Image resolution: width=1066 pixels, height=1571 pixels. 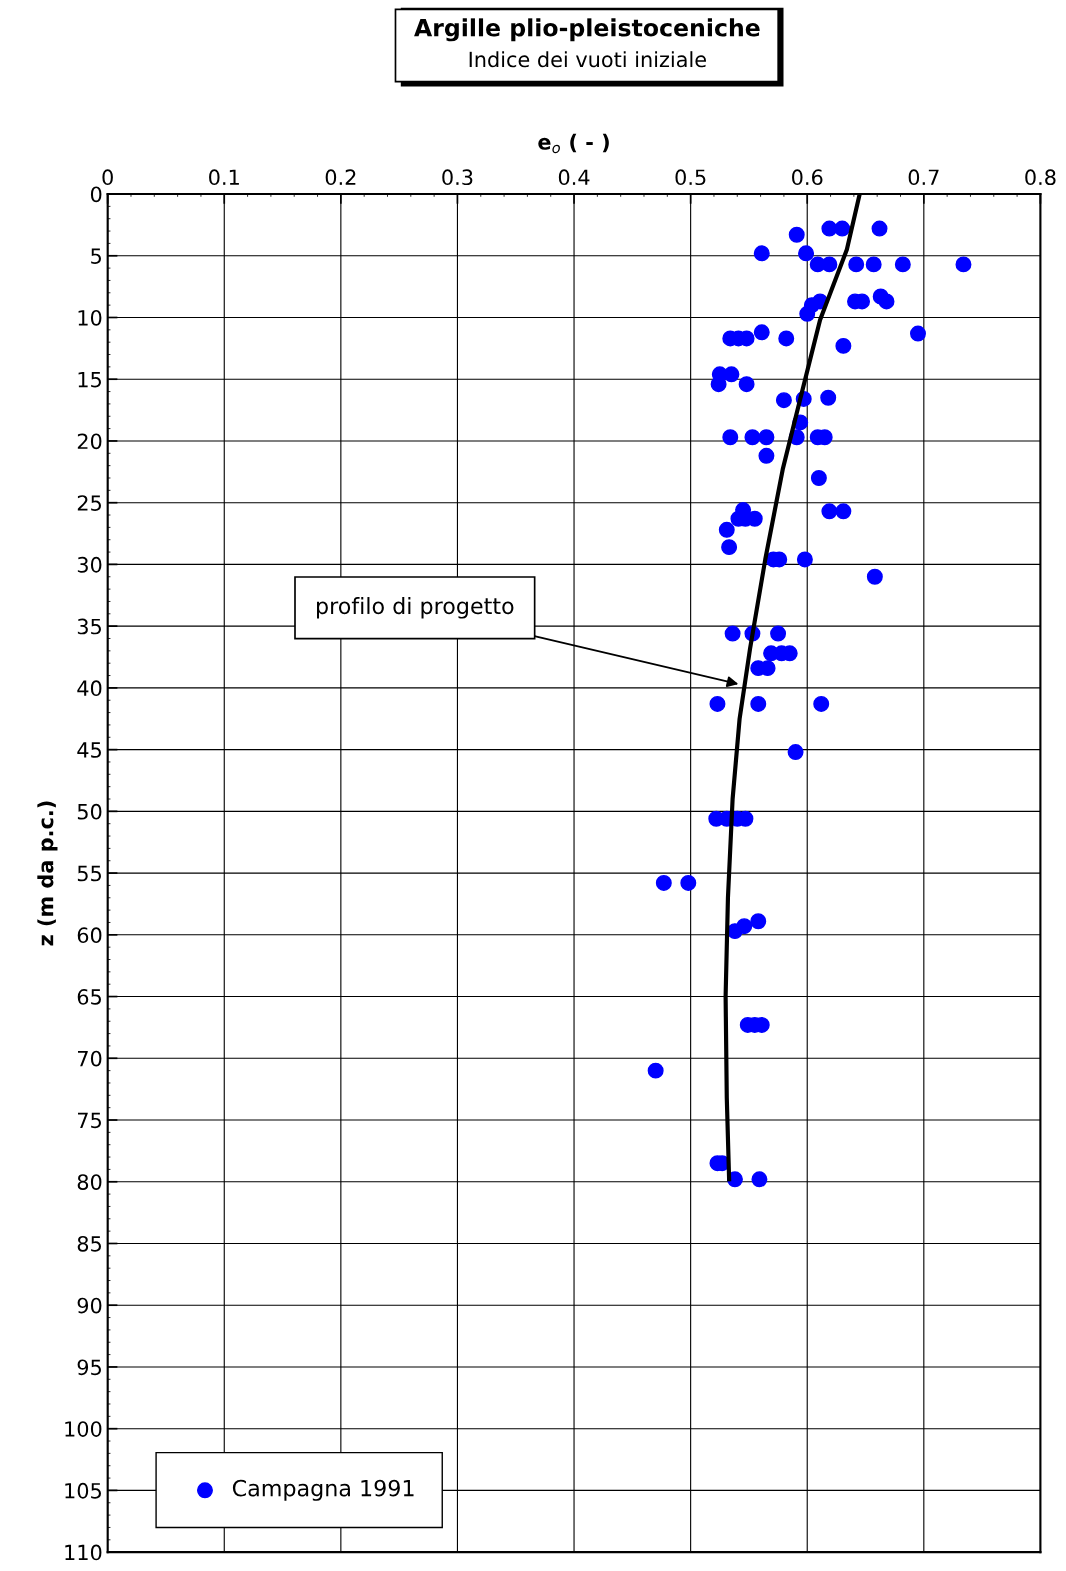 I want to click on y-tick-label: 10, so click(x=90, y=317).